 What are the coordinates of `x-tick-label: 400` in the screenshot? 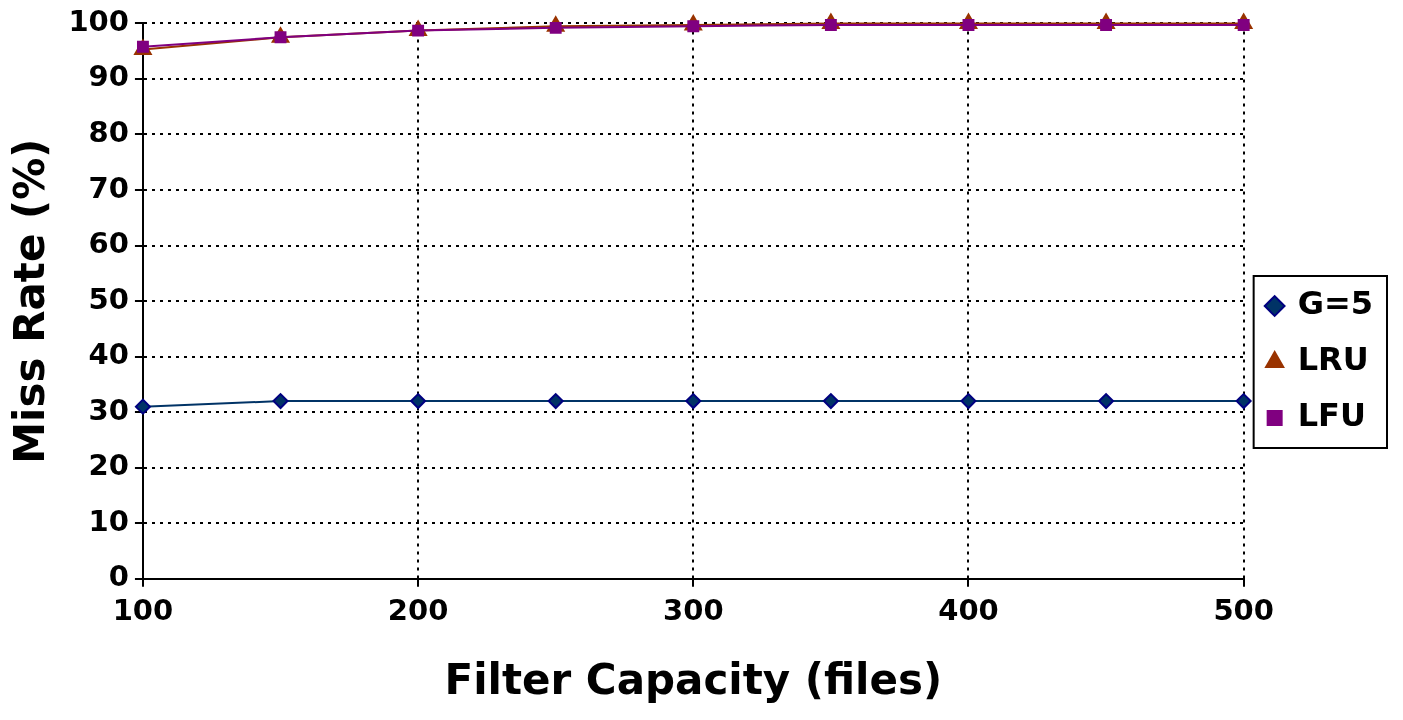 It's located at (968, 609).